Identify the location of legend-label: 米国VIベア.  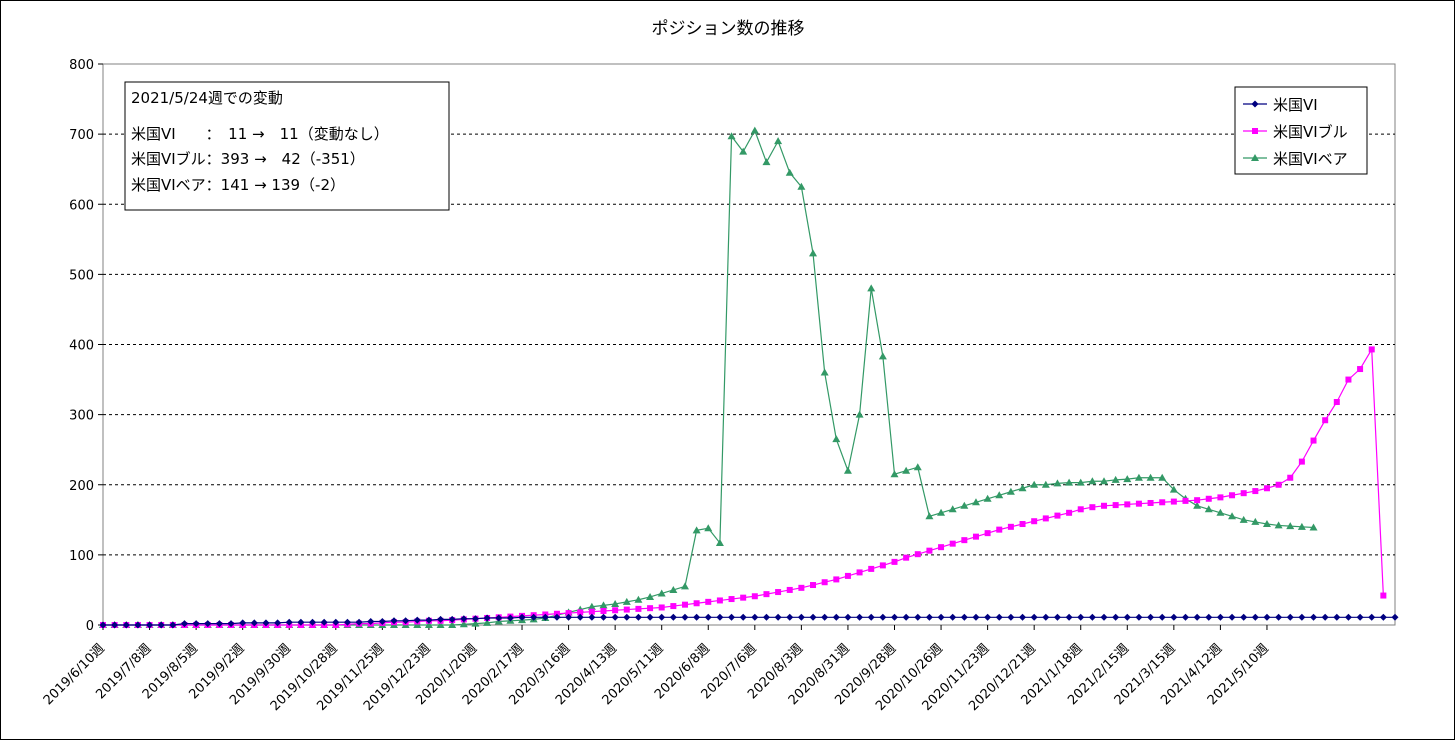
(1310, 159).